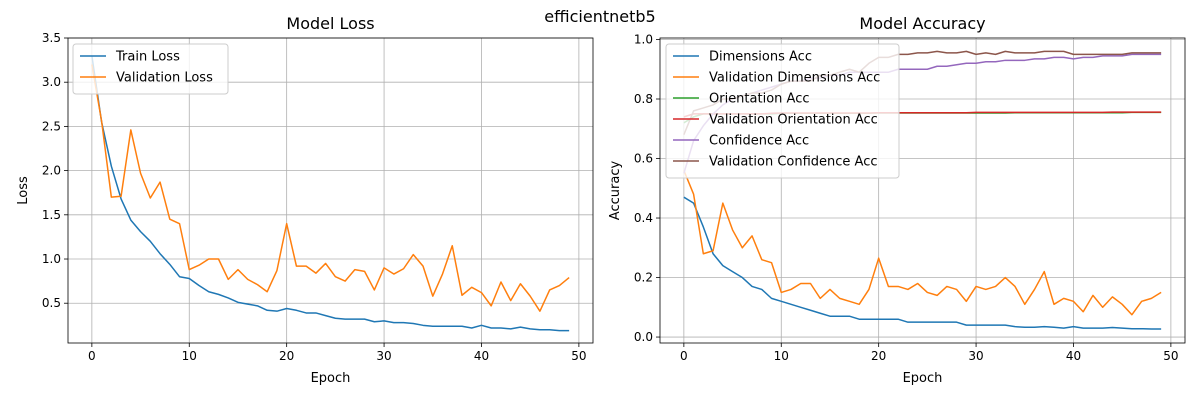 This screenshot has height=400, width=1200. Describe the element at coordinates (643, 159) in the screenshot. I see `y-tick-label: 0.6` at that location.